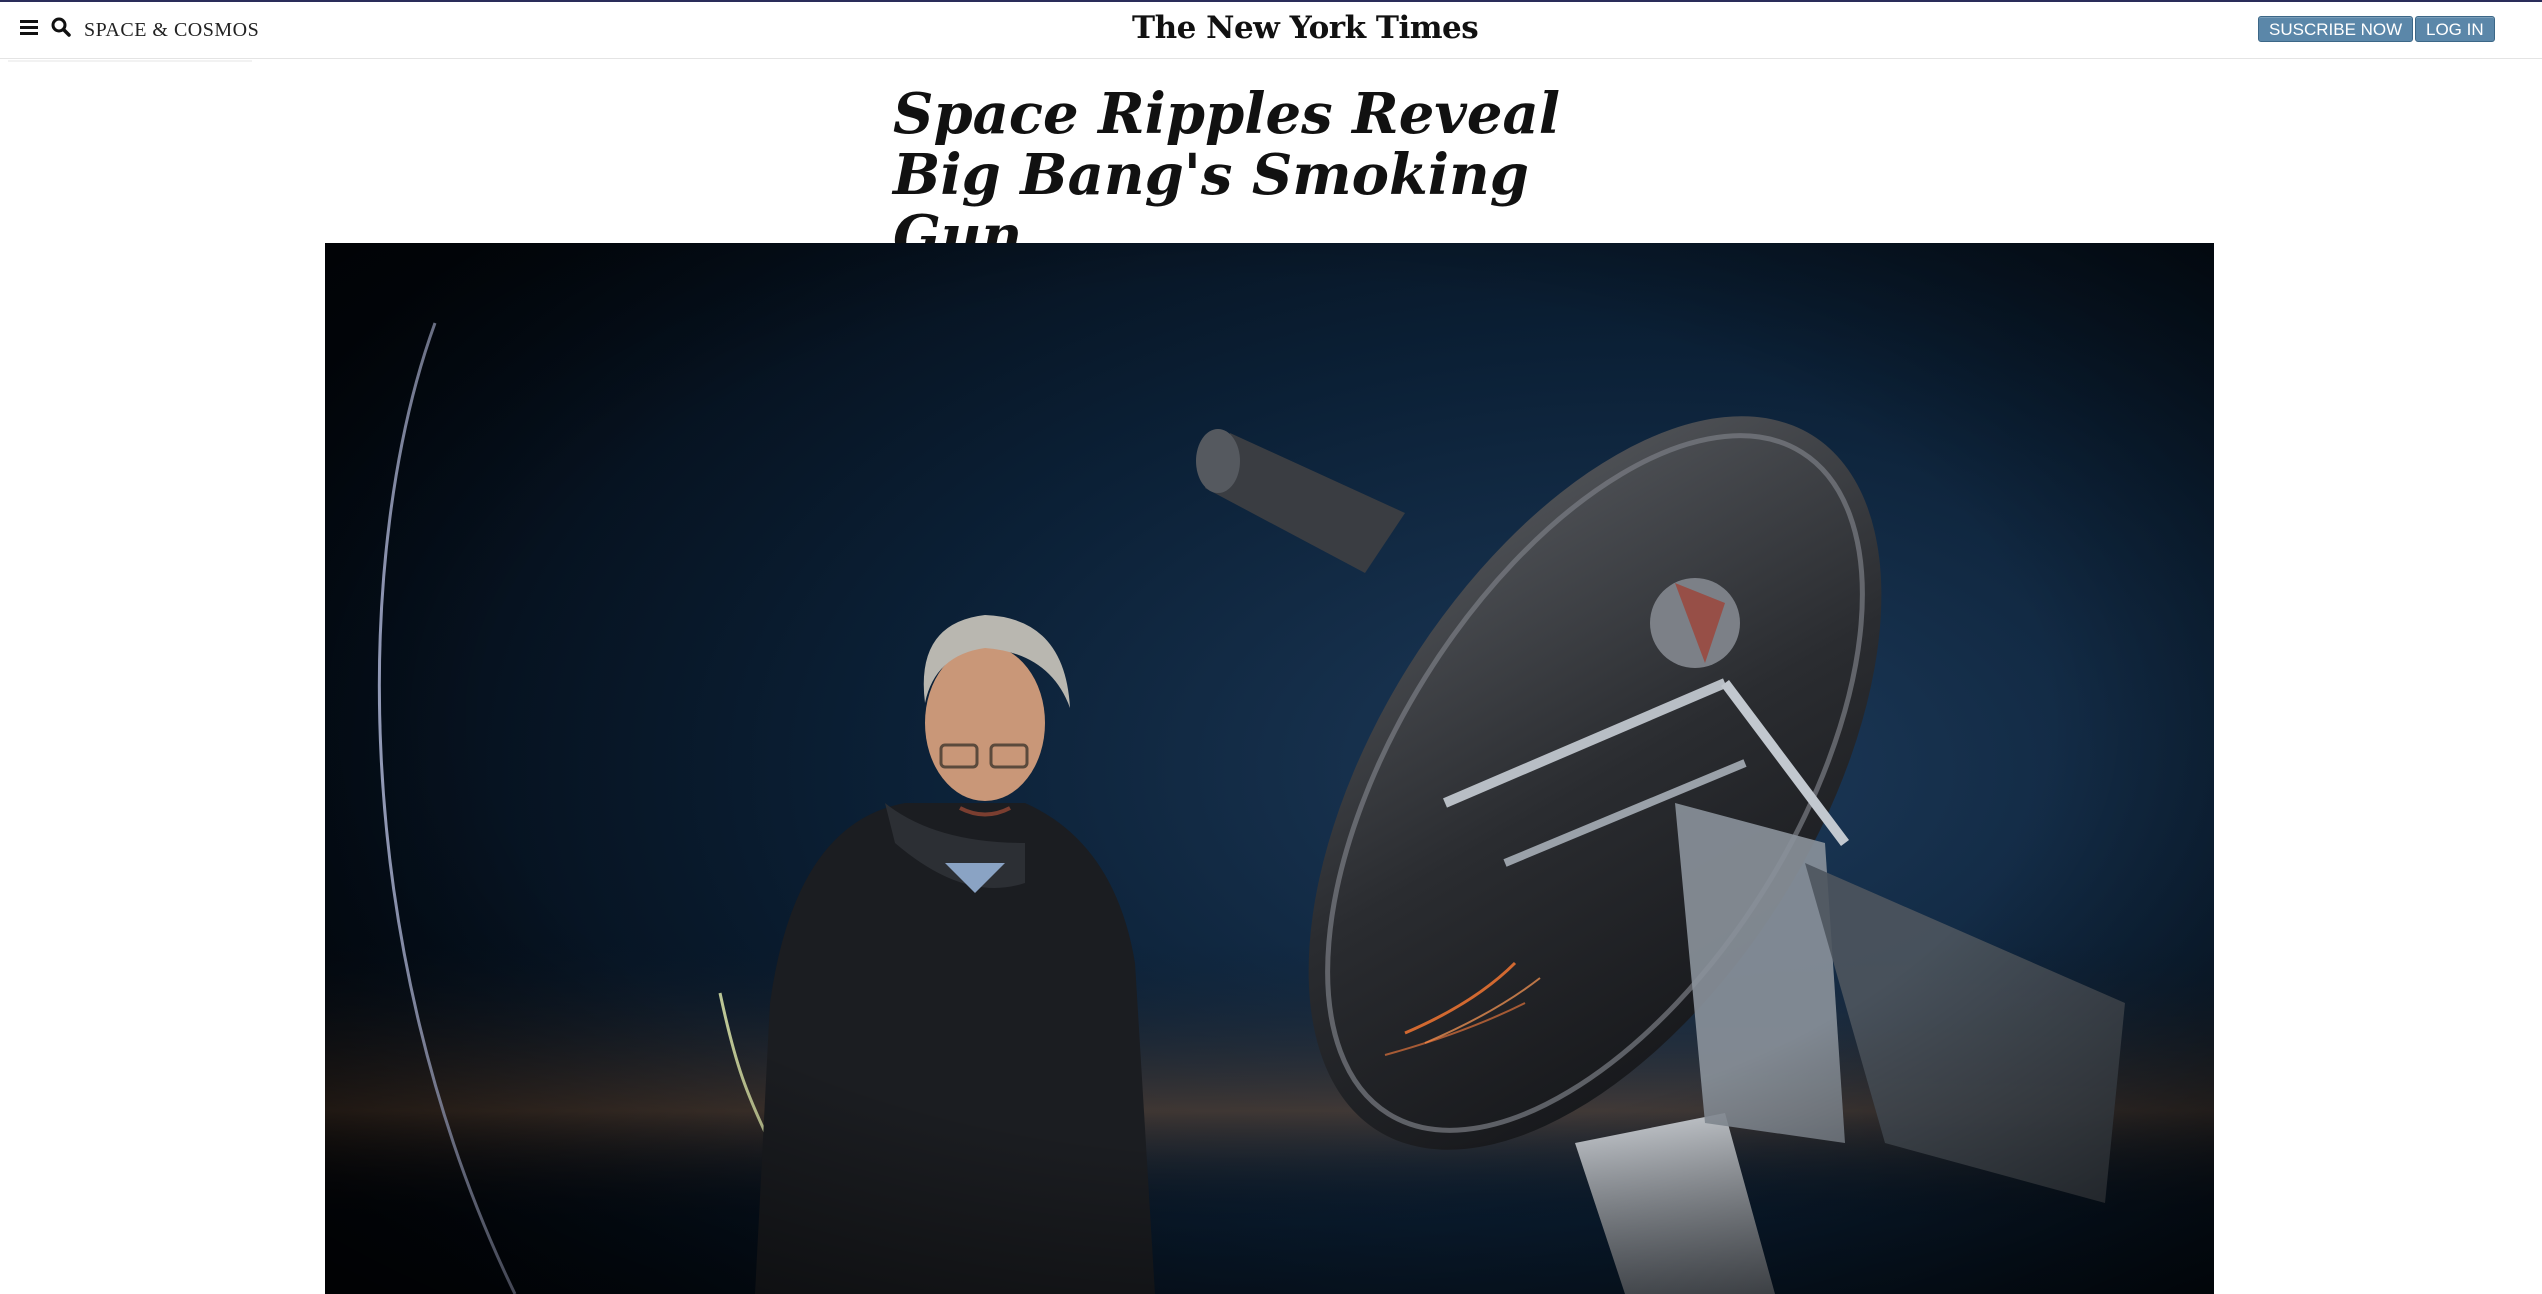 This screenshot has height=1294, width=2542. What do you see at coordinates (1305, 28) in the screenshot?
I see `nyt-logo: The New York Times` at bounding box center [1305, 28].